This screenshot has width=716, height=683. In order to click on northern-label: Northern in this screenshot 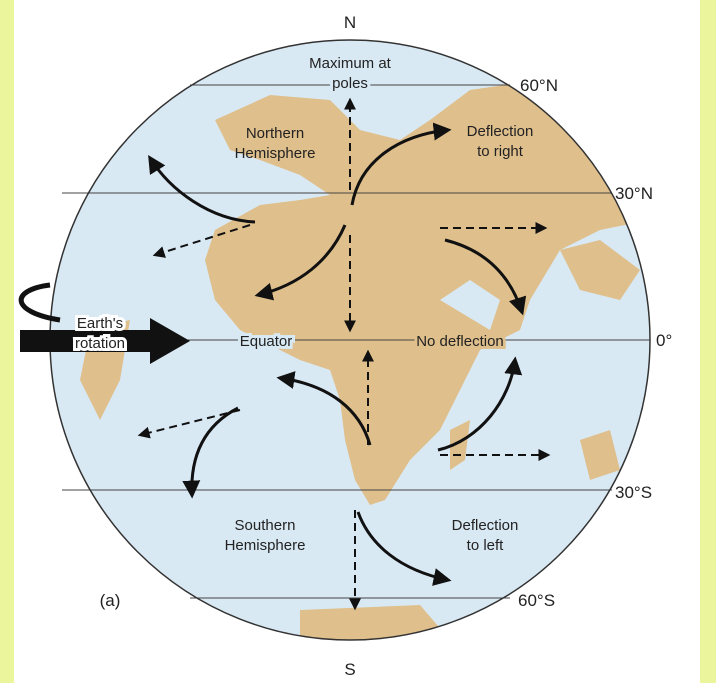, I will do `click(275, 133)`.